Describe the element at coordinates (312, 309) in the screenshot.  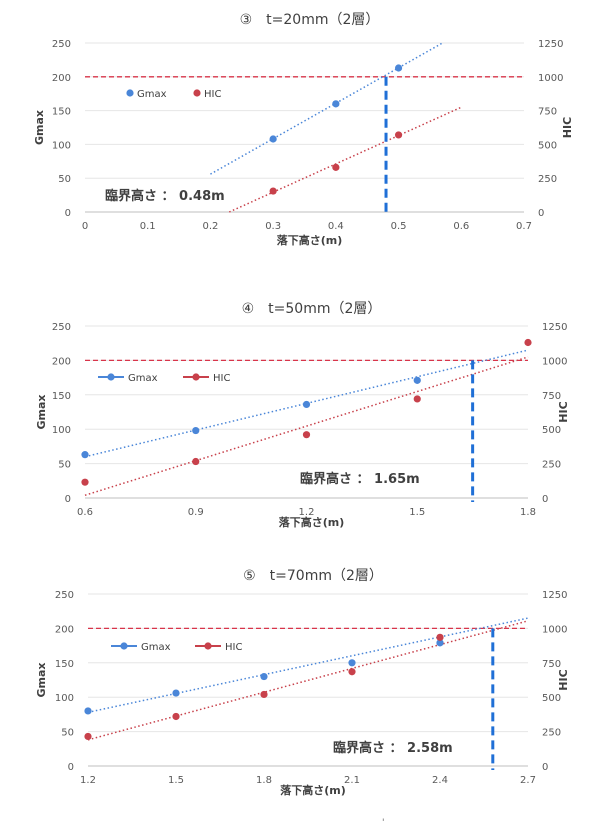
I see `chart-title: ④ t=50mm（2層）` at that location.